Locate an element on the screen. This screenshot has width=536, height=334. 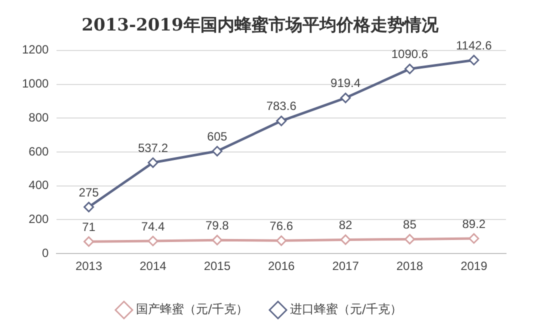
y-tick-label: 1000 is located at coordinates (36, 83).